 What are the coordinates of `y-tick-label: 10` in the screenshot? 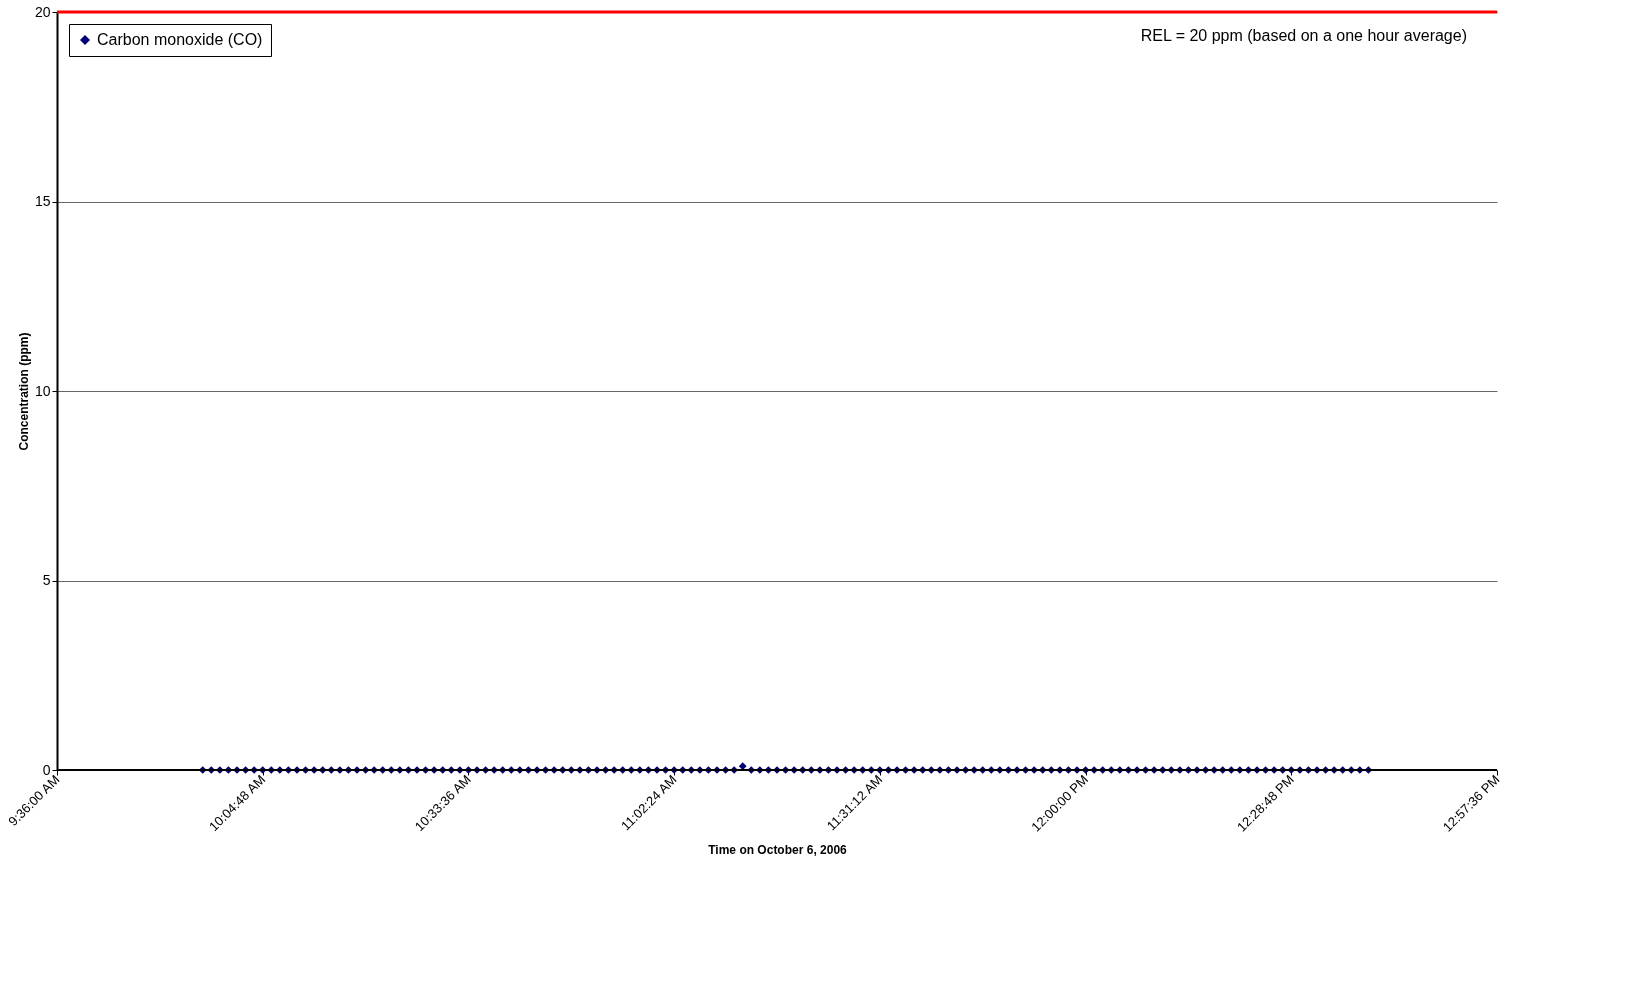 It's located at (42, 390).